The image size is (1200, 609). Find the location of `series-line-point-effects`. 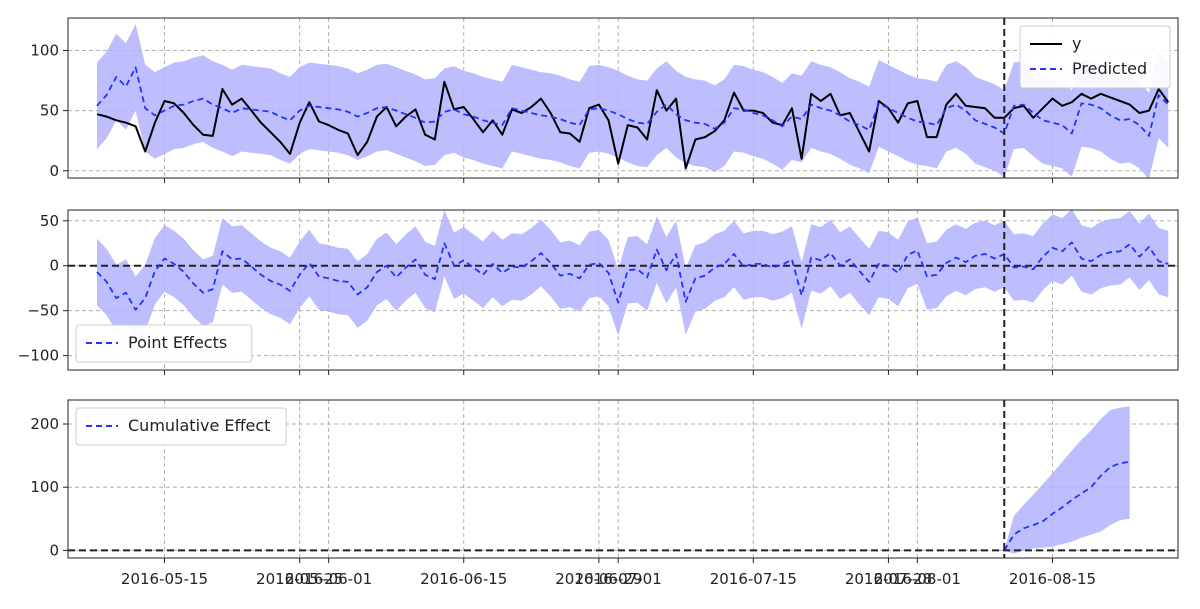

series-line-point-effects is located at coordinates (632, 276).